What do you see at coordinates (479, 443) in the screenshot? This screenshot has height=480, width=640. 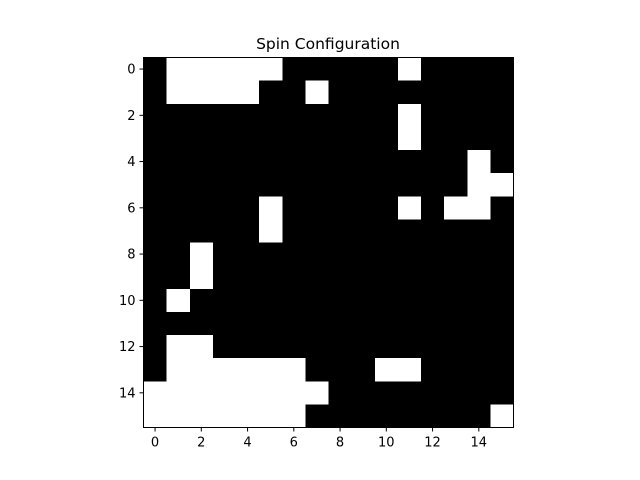 I see `x-tick-label: 14` at bounding box center [479, 443].